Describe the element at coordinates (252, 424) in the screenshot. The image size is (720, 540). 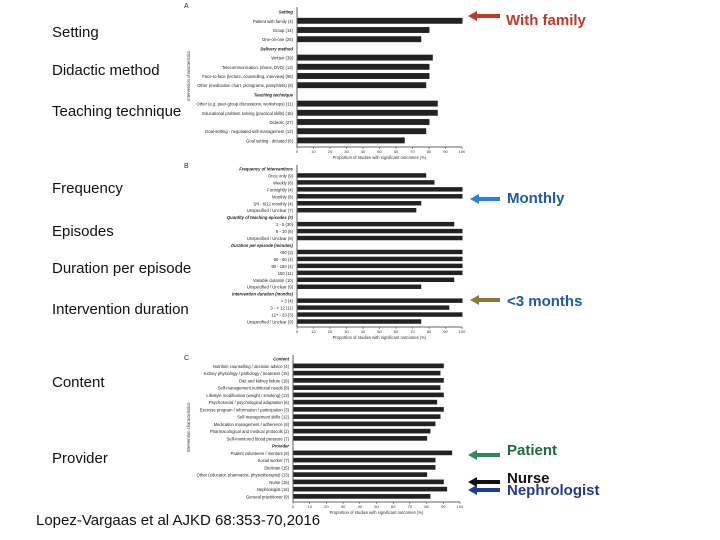
I see `category-label: Medication management / adherence (8)` at that location.